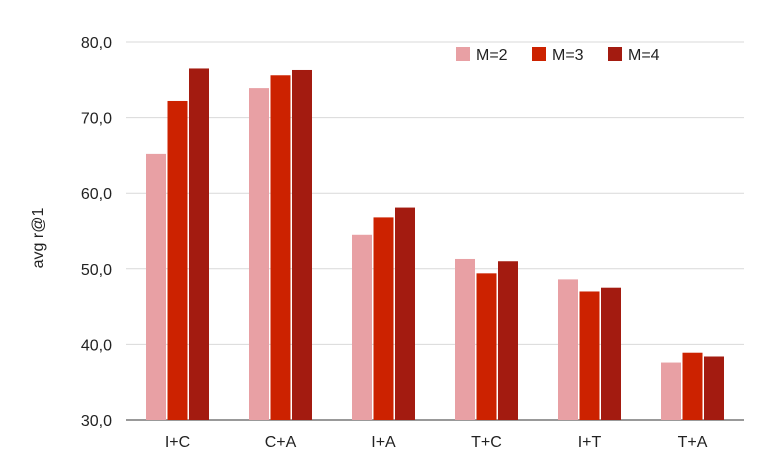 This screenshot has height=474, width=766. I want to click on legend: M=2 M=3 M=4, so click(558, 55).